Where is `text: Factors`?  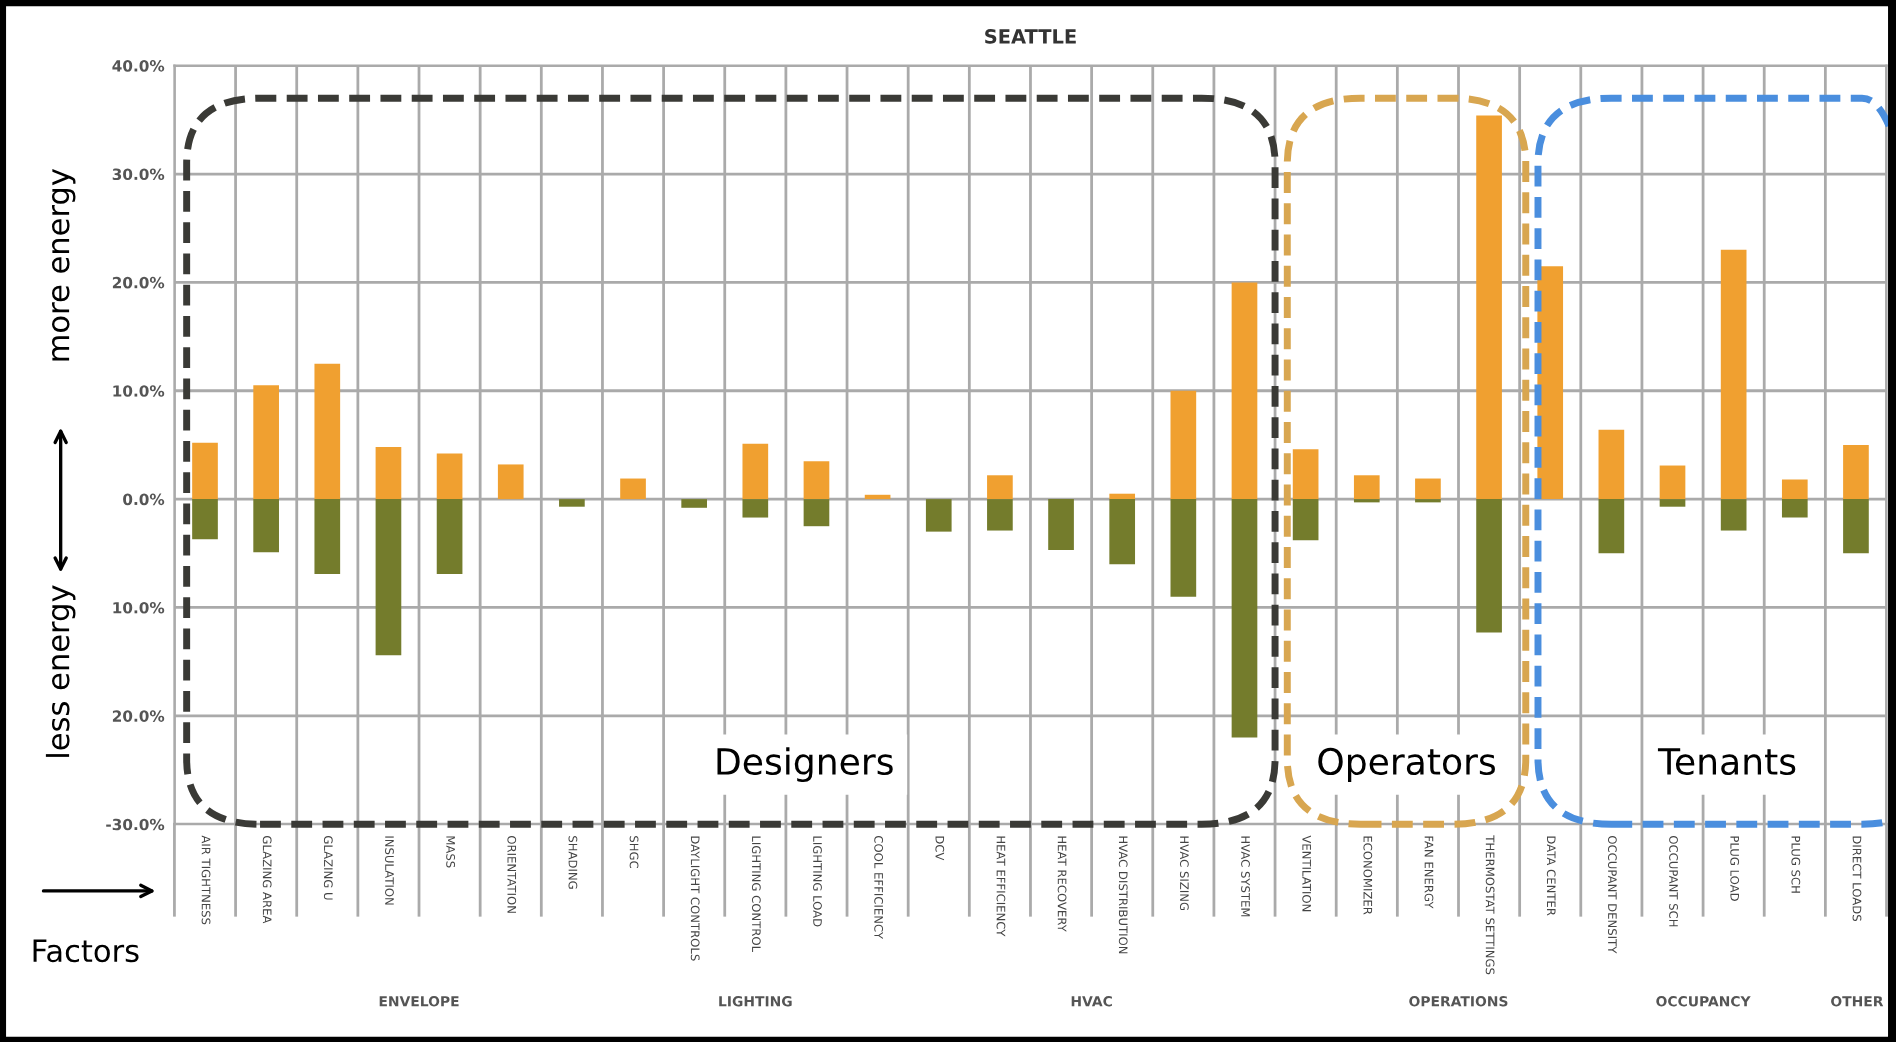 text: Factors is located at coordinates (86, 951).